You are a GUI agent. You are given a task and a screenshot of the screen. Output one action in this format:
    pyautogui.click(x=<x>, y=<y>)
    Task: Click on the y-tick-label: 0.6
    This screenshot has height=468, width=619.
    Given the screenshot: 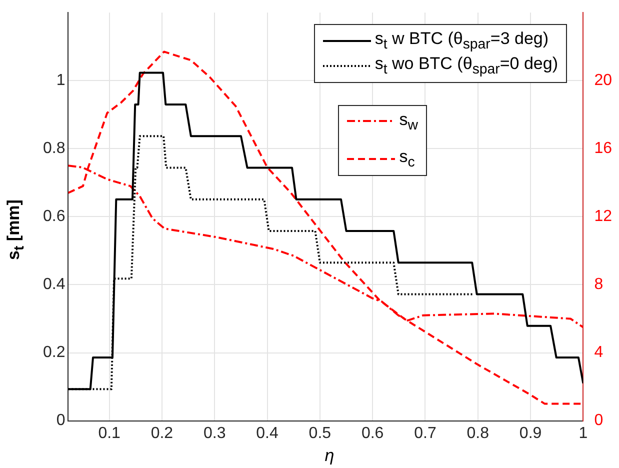 What is the action you would take?
    pyautogui.click(x=54, y=217)
    